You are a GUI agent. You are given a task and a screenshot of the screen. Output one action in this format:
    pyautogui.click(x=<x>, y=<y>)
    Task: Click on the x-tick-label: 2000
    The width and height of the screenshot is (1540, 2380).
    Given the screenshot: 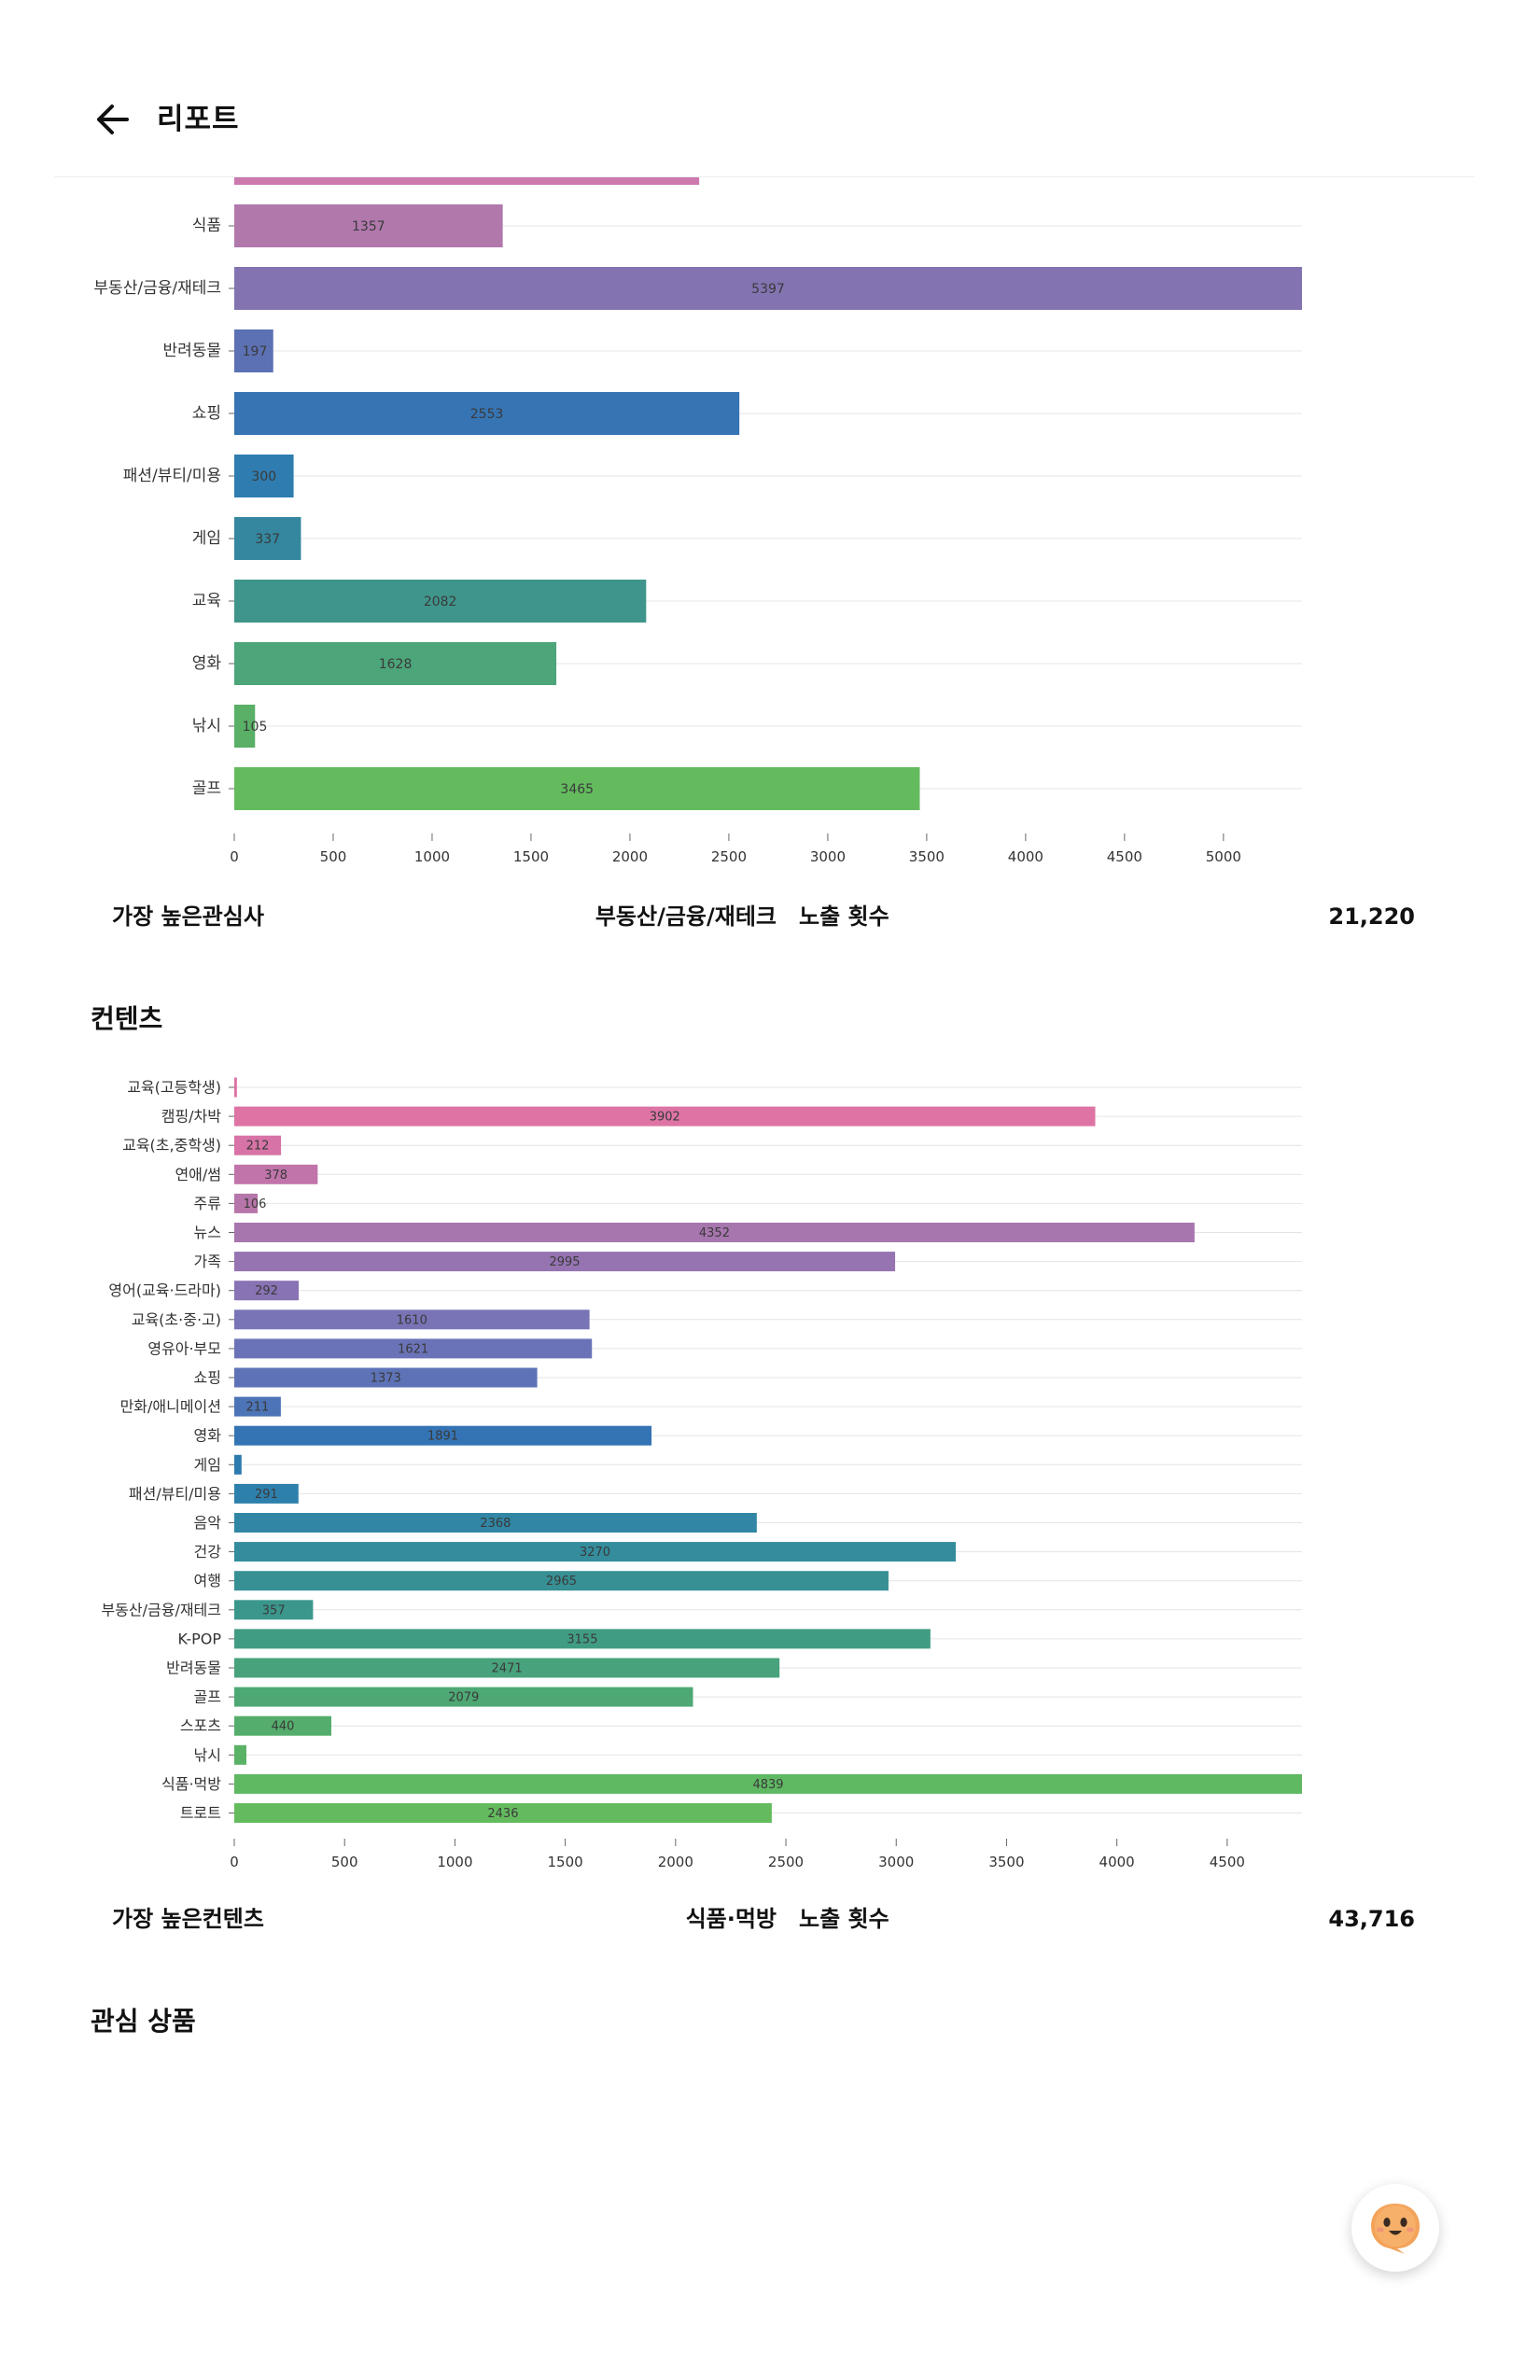 What is the action you would take?
    pyautogui.click(x=675, y=1862)
    